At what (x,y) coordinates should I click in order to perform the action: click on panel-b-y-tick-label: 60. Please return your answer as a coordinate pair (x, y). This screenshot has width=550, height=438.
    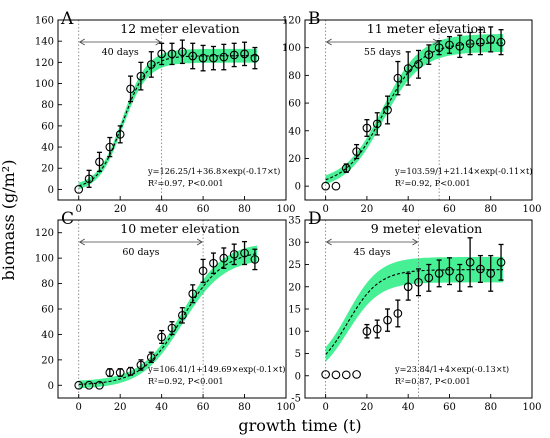
    Looking at the image, I should click on (294, 104).